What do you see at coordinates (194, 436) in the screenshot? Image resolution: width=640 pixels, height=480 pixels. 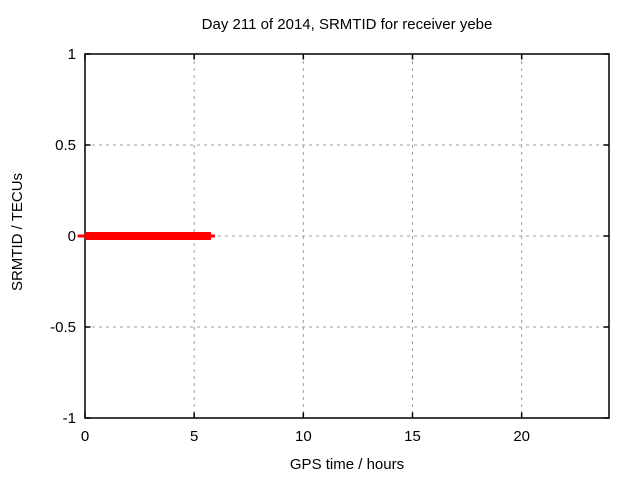 I see `svg-text: 5` at bounding box center [194, 436].